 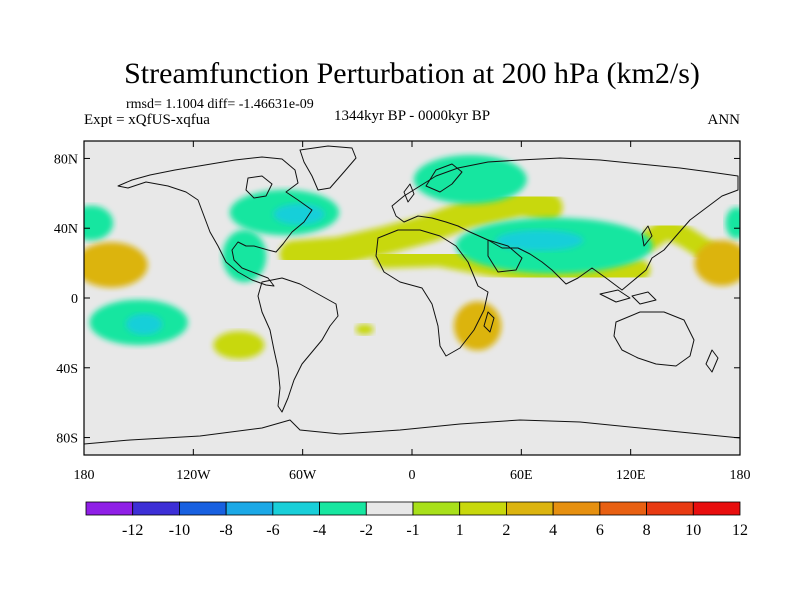 I want to click on contour-region-s-pacific-low-core, so click(x=144, y=324).